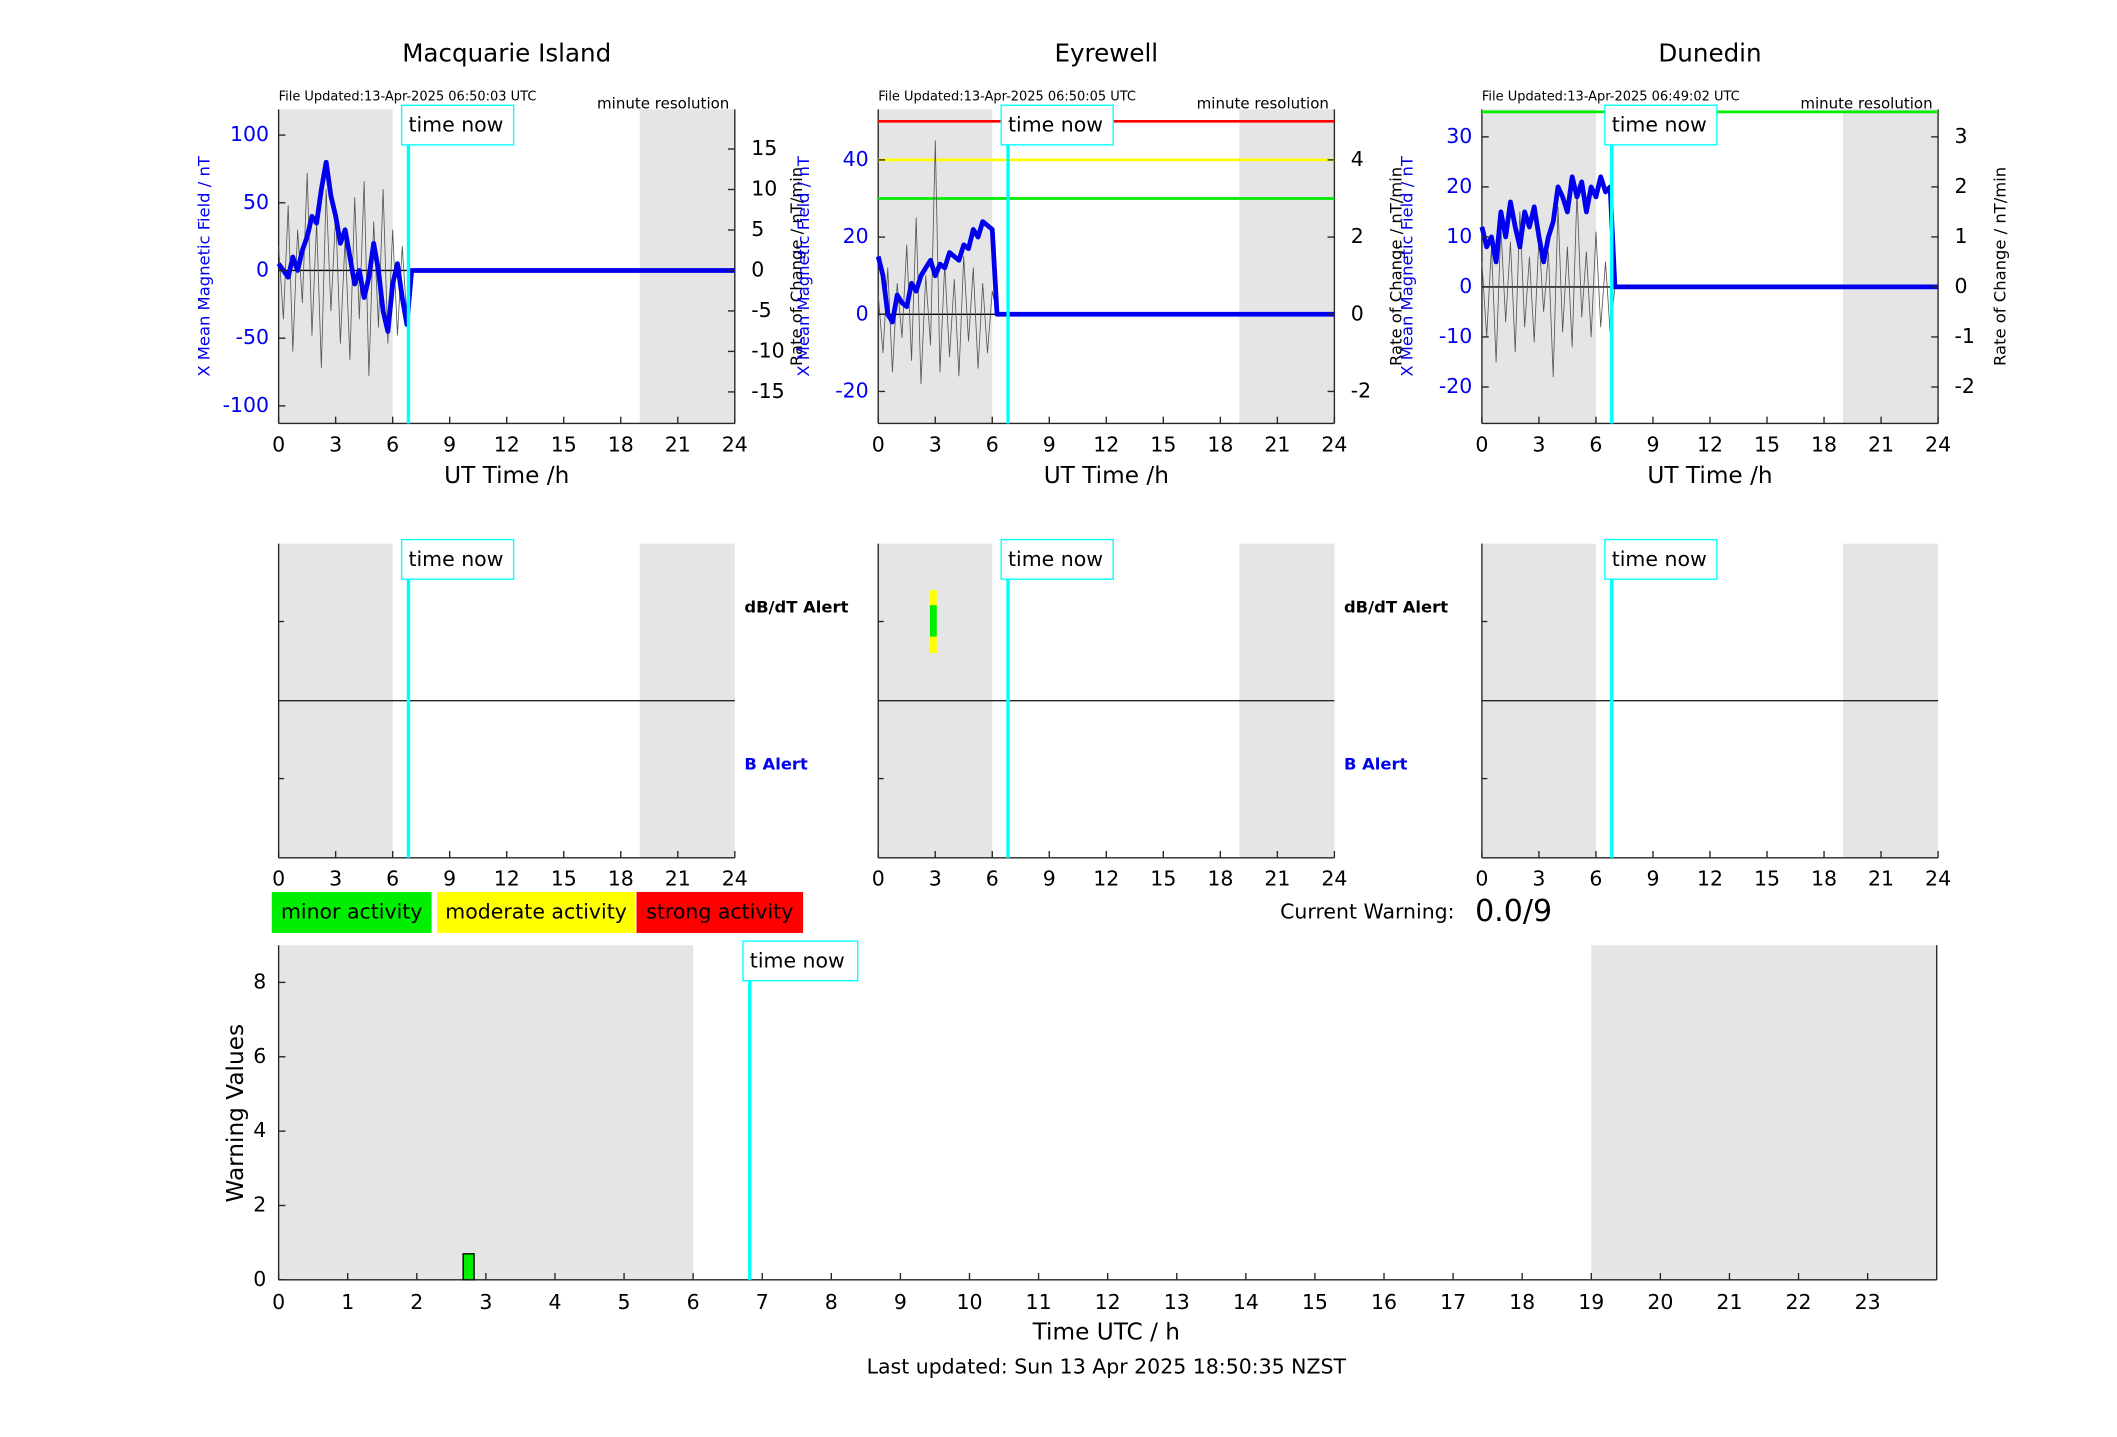  I want to click on y-tick-label: 10, so click(1459, 236).